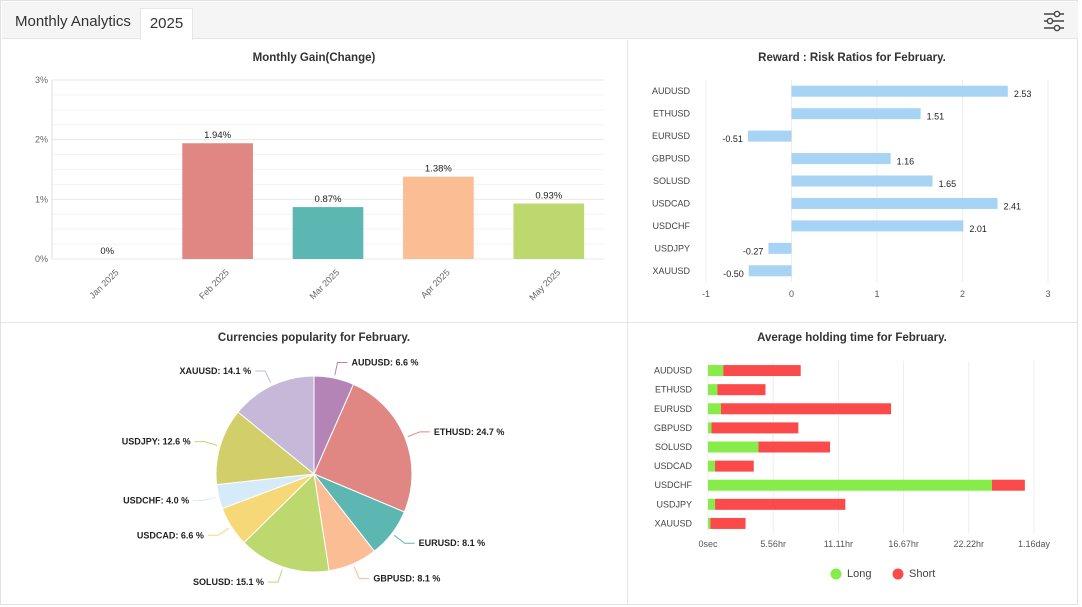  What do you see at coordinates (540, 21) in the screenshot?
I see `header-bar: Monthly Analytics 2025` at bounding box center [540, 21].